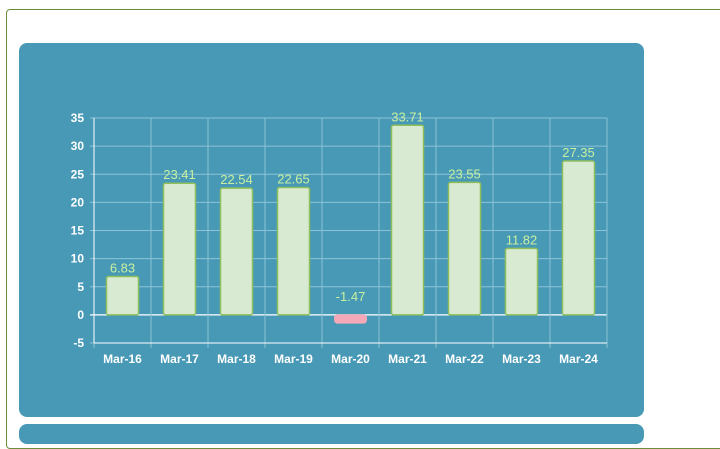 This screenshot has width=720, height=449. What do you see at coordinates (407, 359) in the screenshot?
I see `x-tick-label: Mar-21` at bounding box center [407, 359].